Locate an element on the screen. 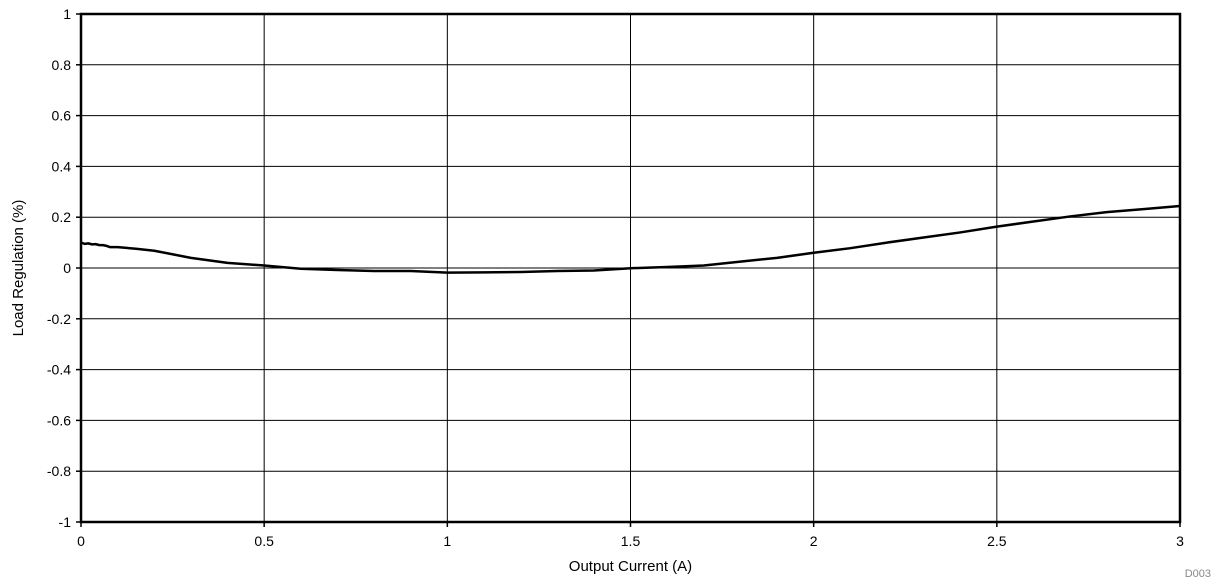 This screenshot has width=1217, height=581. x-axis-title: Output Current (A) is located at coordinates (630, 566).